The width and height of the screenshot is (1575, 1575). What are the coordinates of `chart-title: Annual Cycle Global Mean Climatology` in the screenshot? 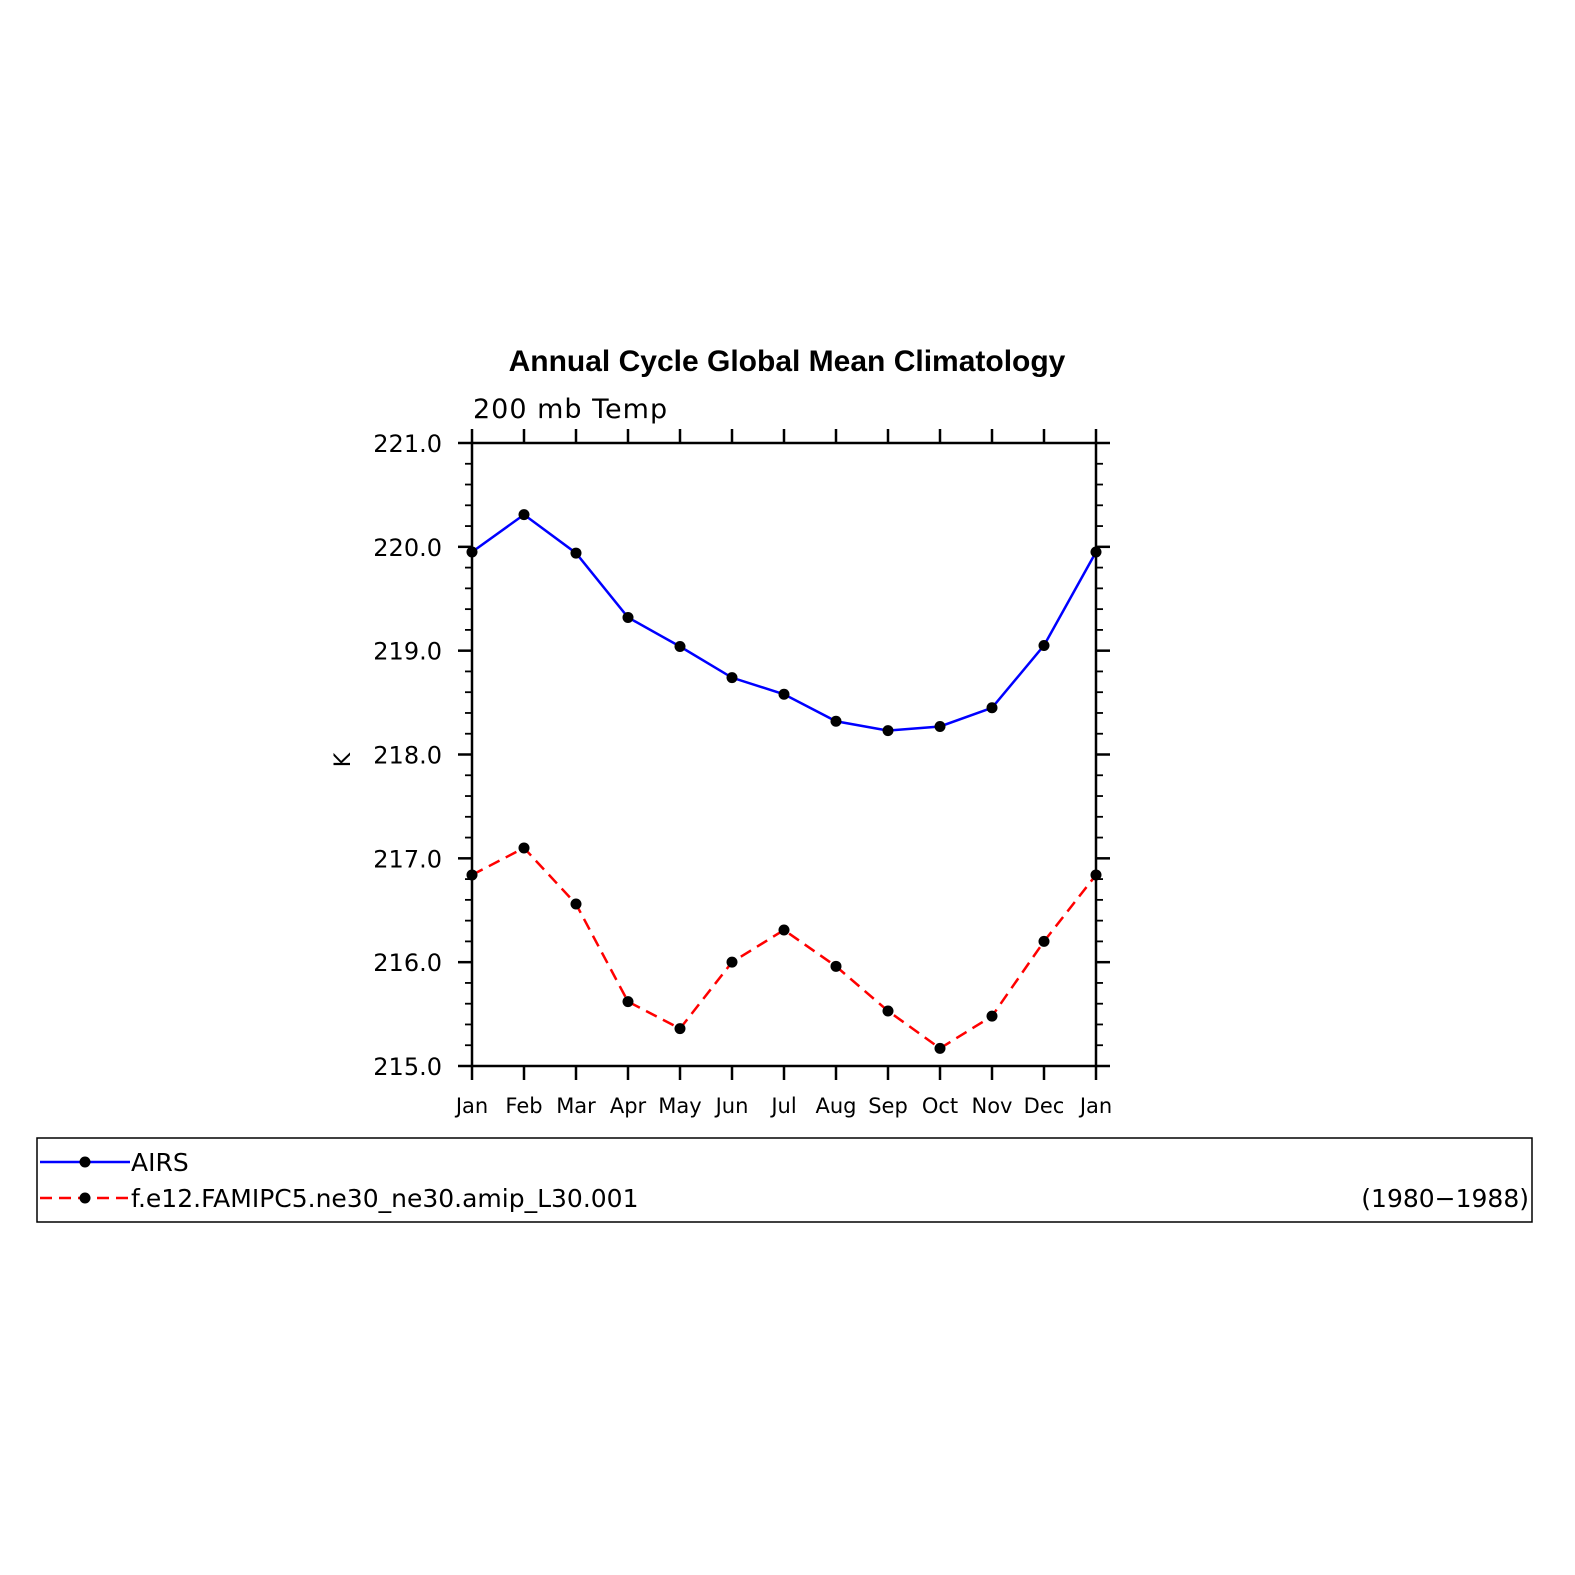 It's located at (787, 361).